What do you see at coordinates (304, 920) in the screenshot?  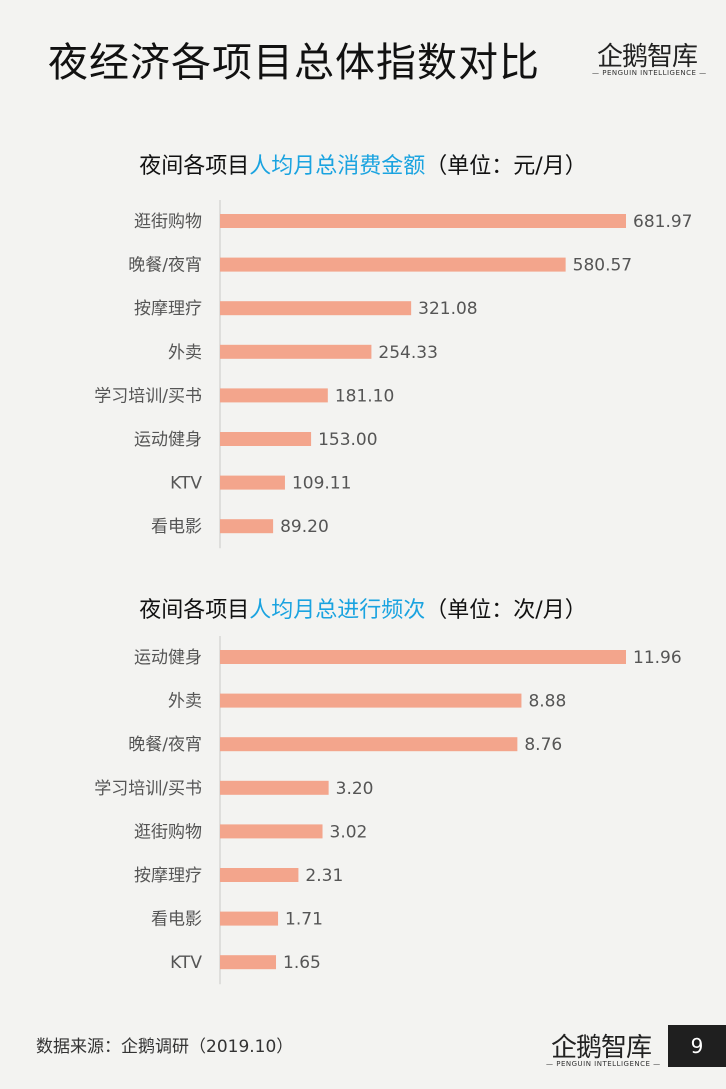 I see `value-label: 1.71` at bounding box center [304, 920].